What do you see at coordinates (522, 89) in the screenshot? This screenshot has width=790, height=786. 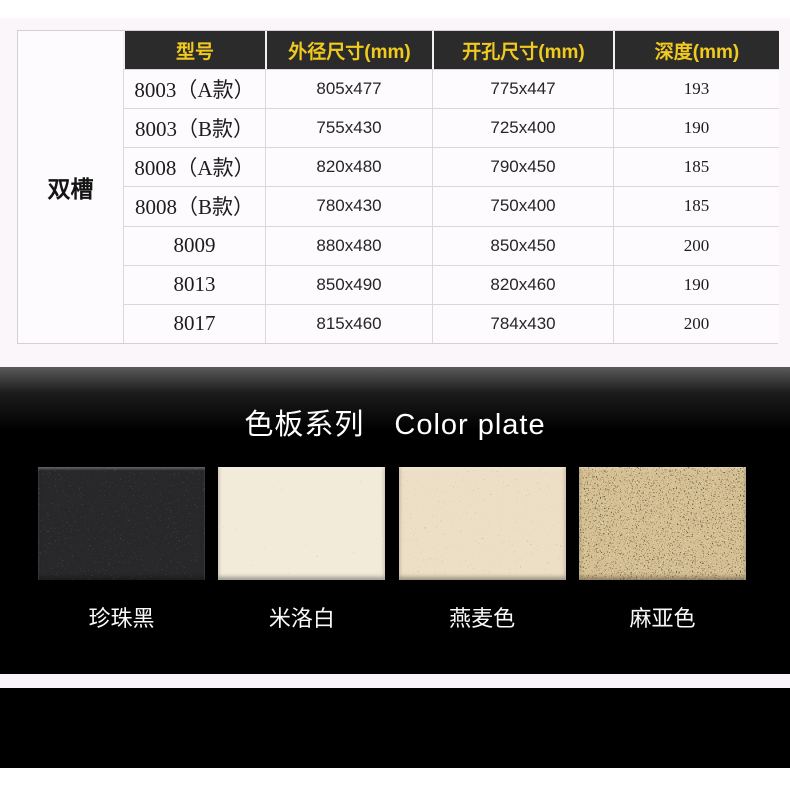 I see `hole-size-cell: 775x447` at bounding box center [522, 89].